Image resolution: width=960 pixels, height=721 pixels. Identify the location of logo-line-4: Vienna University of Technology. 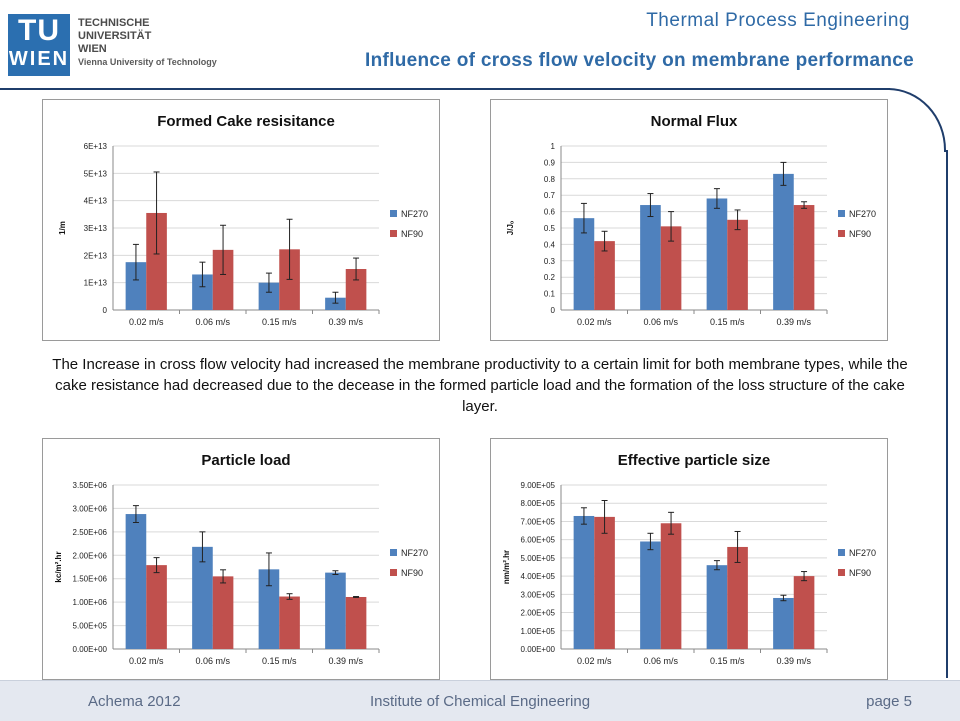
(147, 62).